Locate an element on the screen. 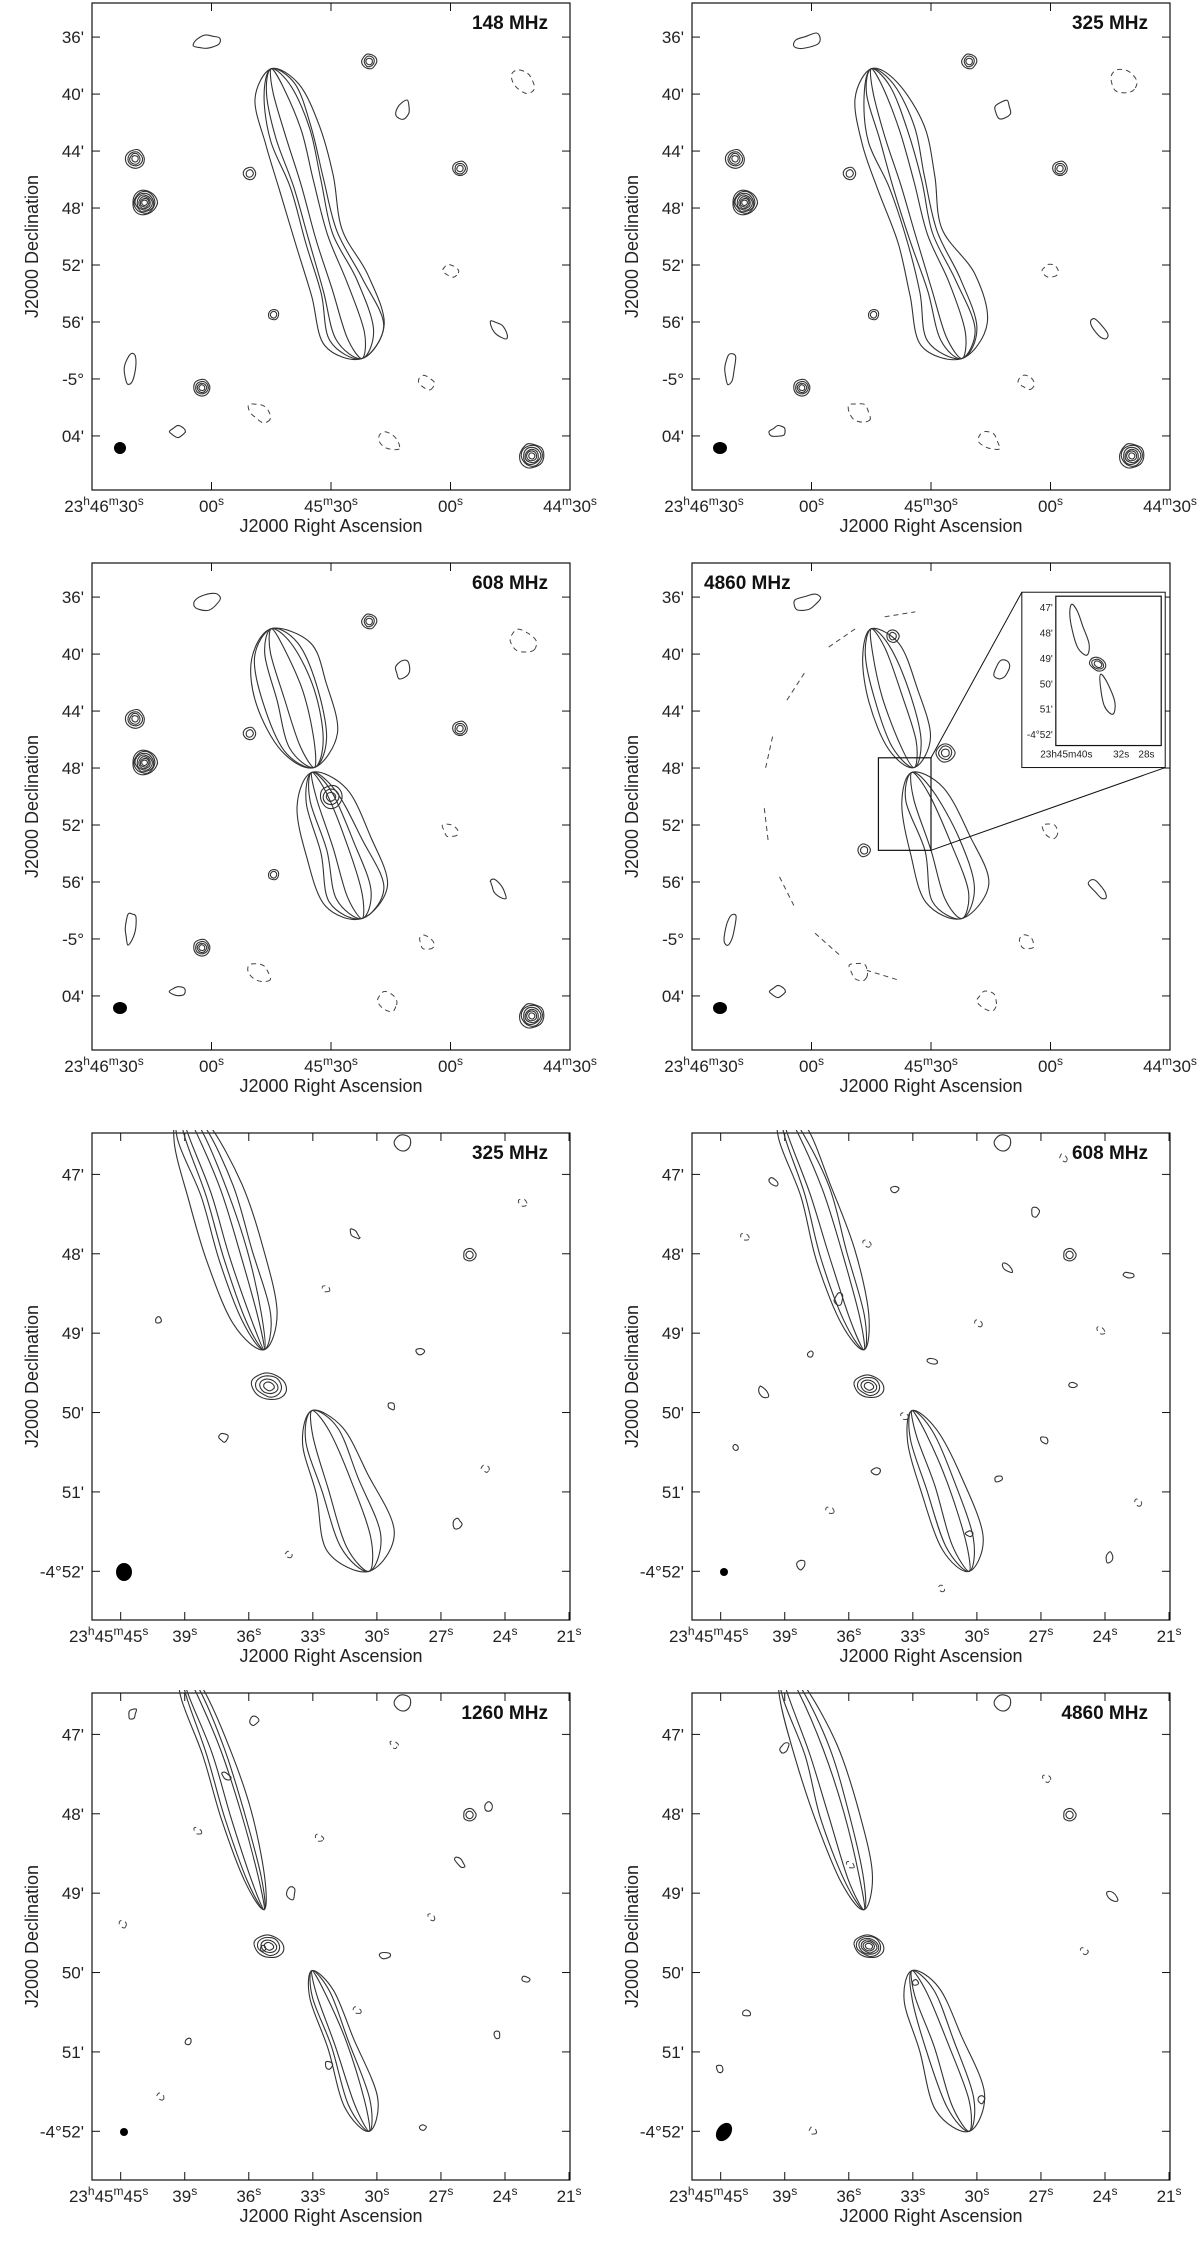 The image size is (1200, 2250). inset-y-tick-label: 51' is located at coordinates (1046, 710).